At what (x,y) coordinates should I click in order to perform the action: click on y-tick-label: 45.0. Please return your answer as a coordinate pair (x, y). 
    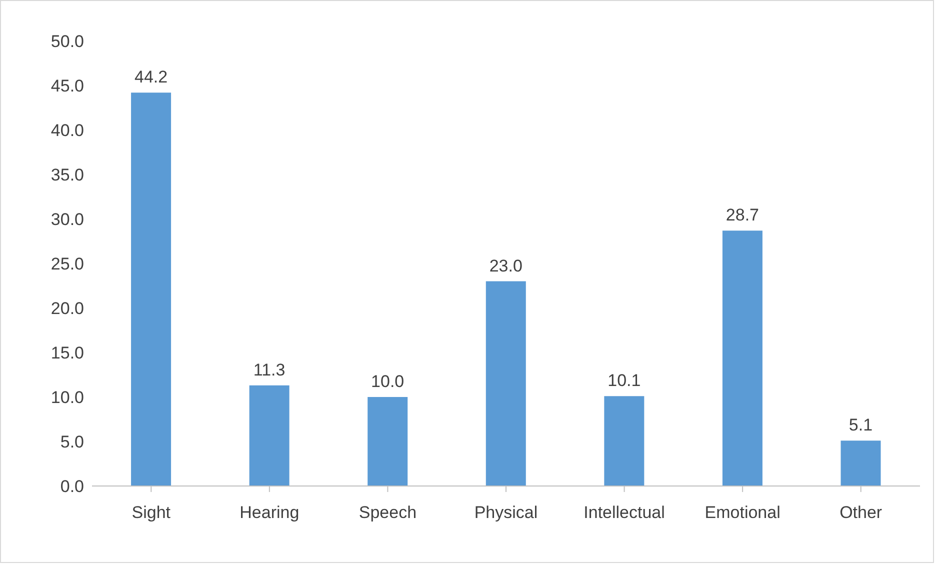
    Looking at the image, I should click on (67, 86).